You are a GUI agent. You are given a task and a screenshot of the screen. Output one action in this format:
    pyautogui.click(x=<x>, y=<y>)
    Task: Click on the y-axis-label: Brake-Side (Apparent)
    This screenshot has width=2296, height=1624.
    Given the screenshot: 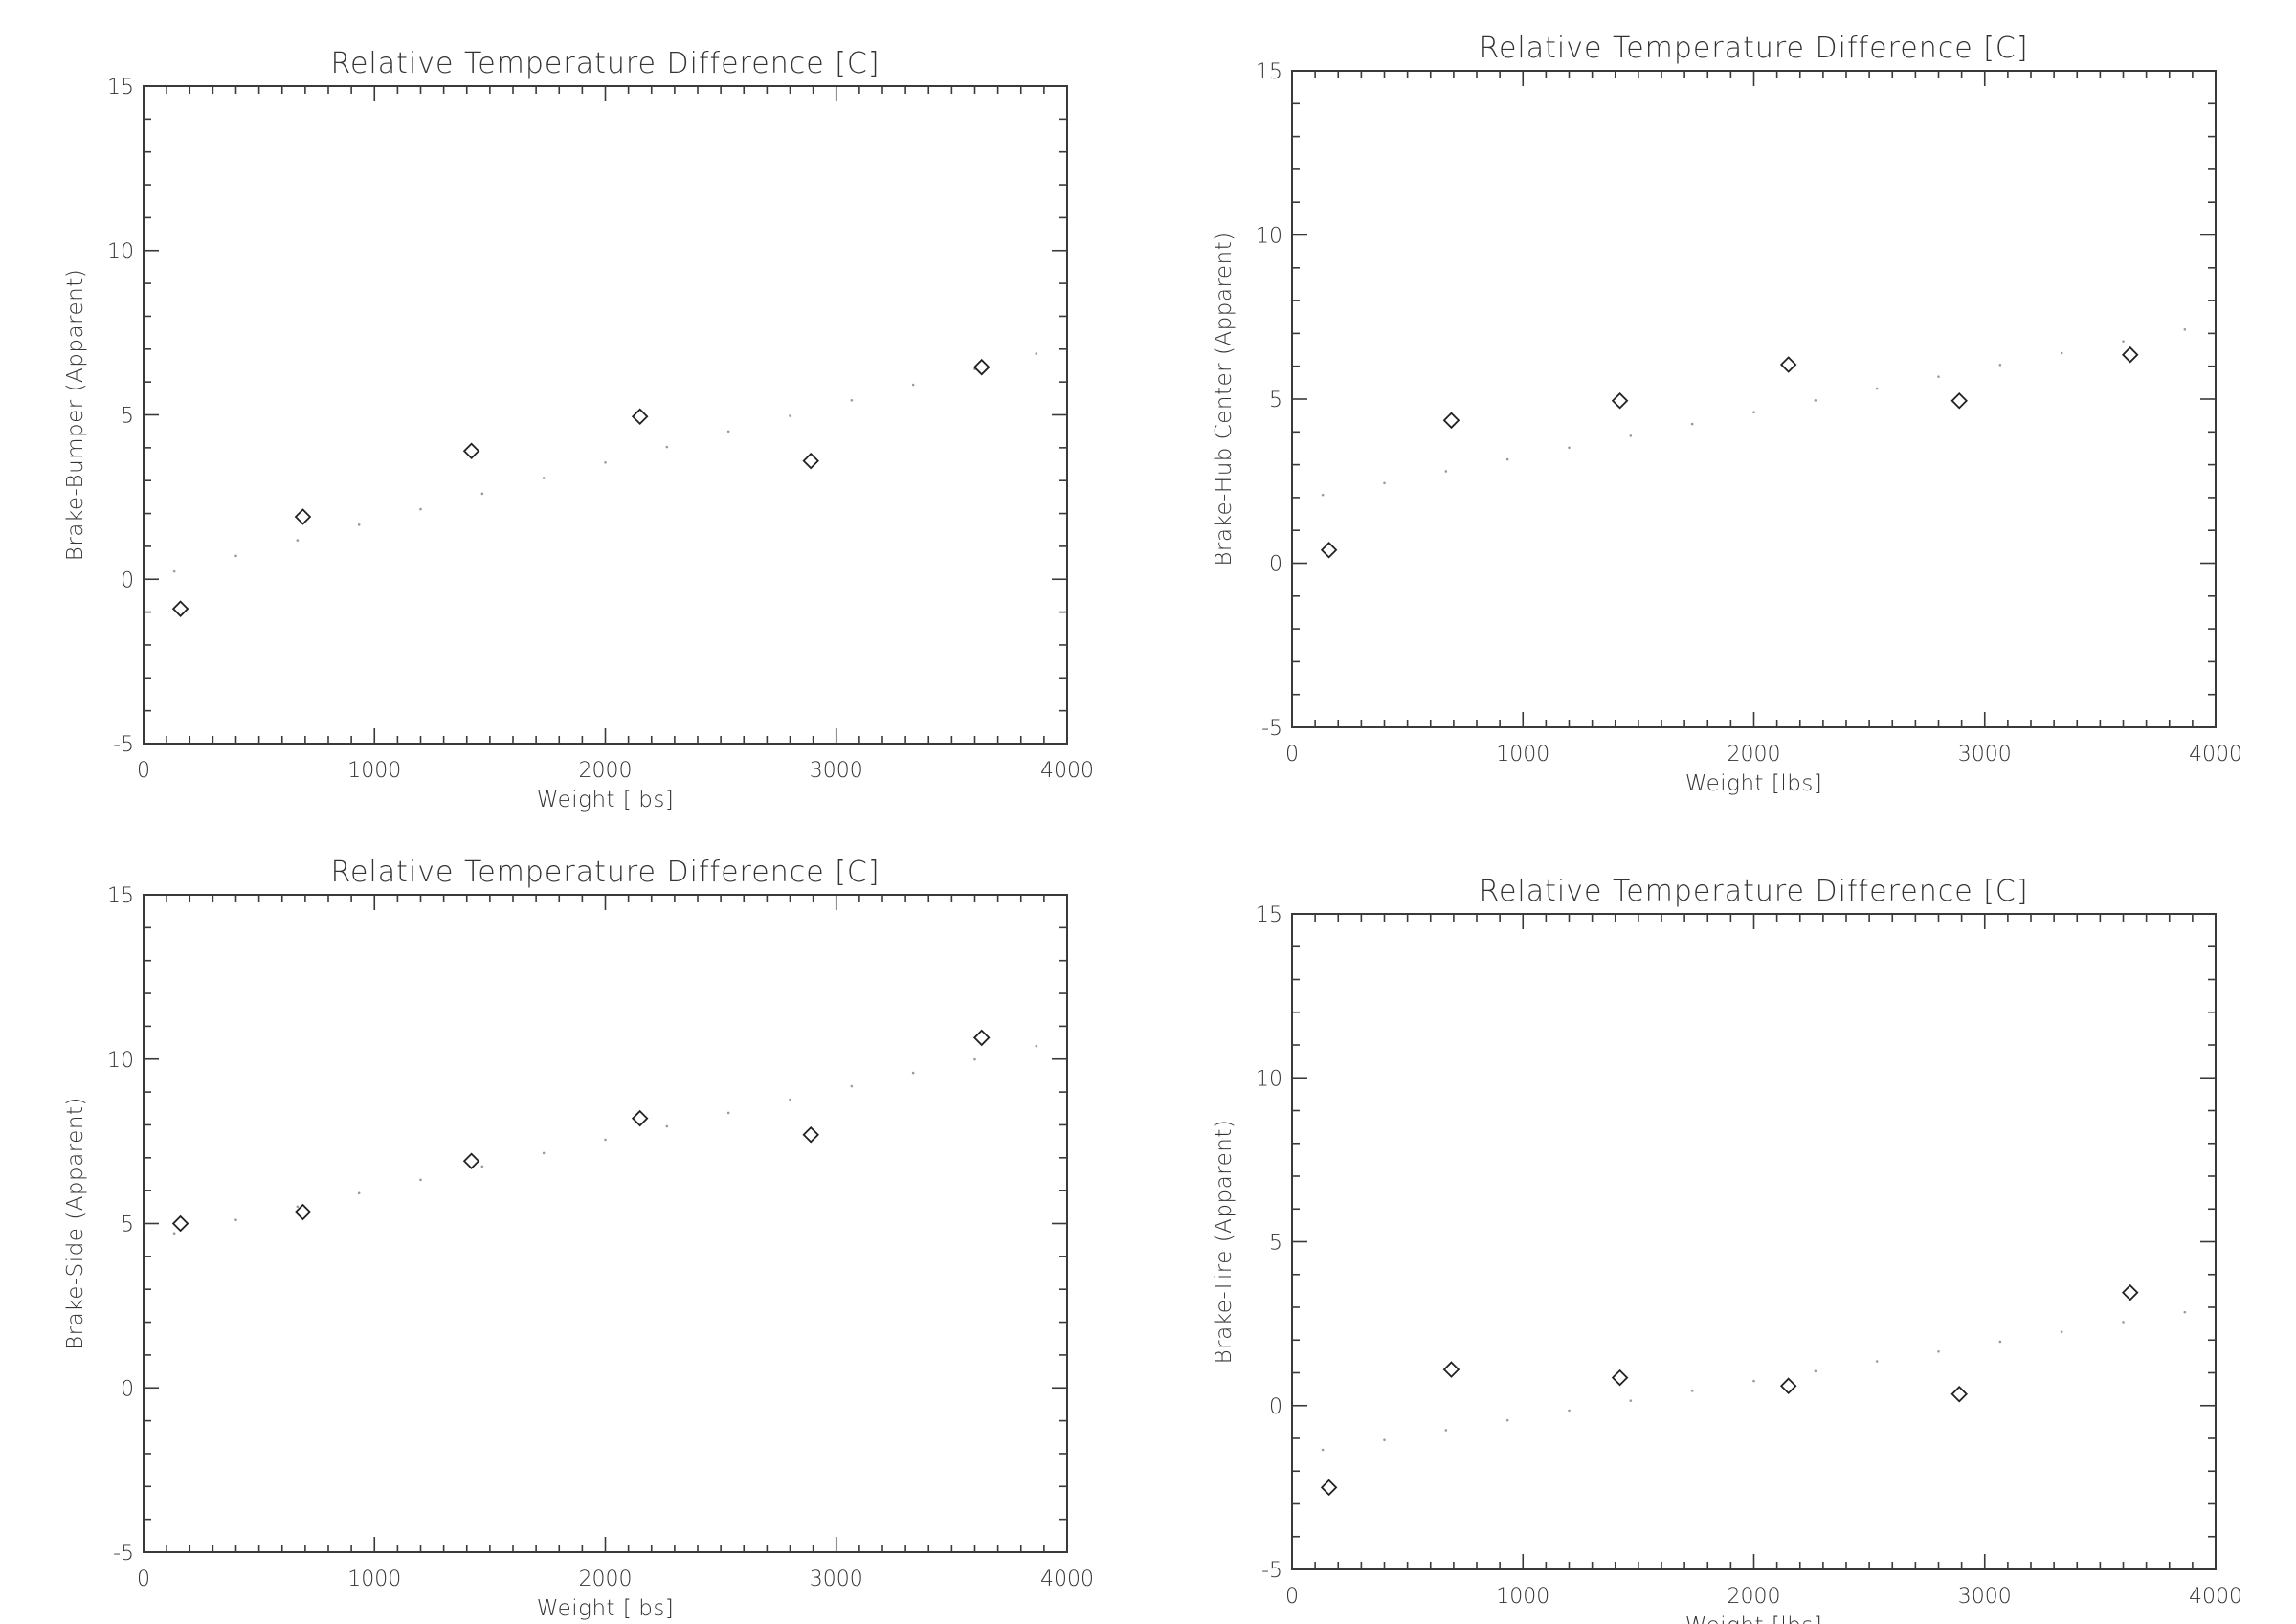 What is the action you would take?
    pyautogui.click(x=75, y=1223)
    